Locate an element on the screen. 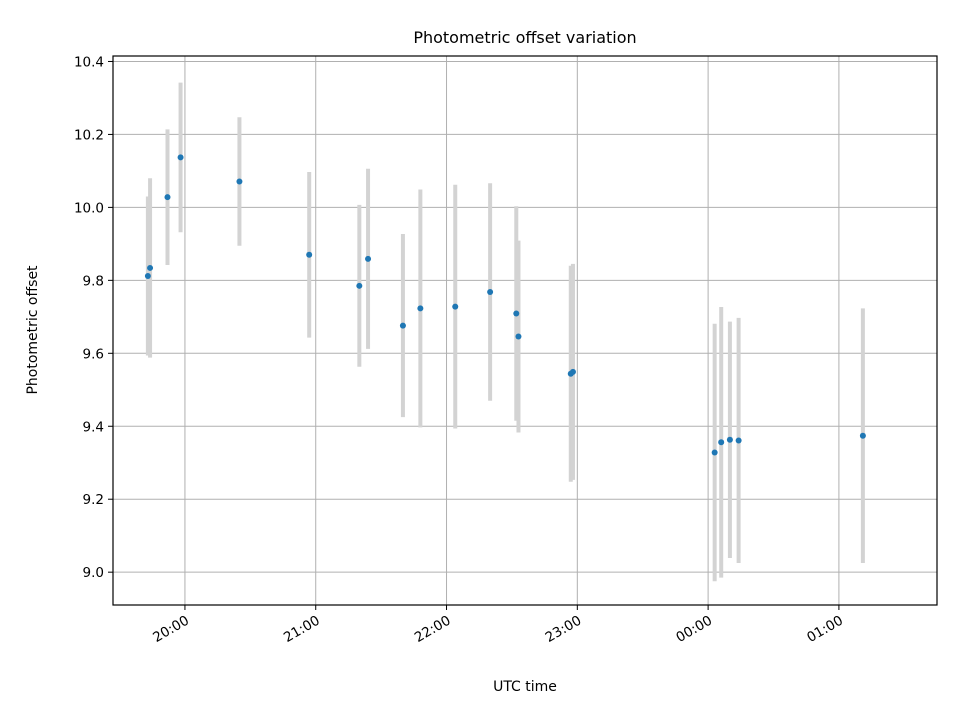 This screenshot has height=720, width=960. y-tick-label: 9.0 is located at coordinates (93, 573).